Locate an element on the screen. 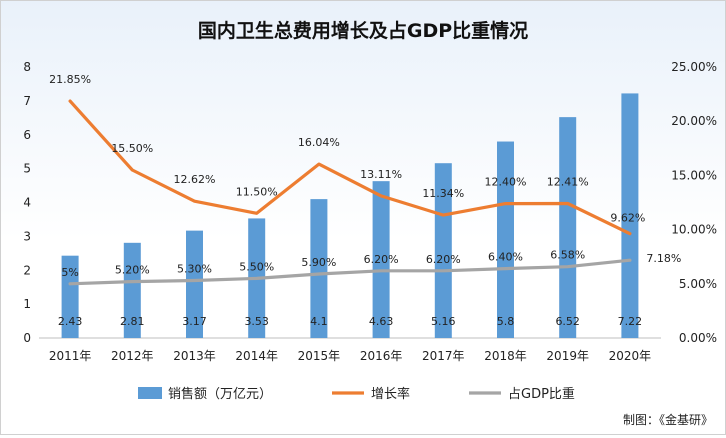  bar-data-label: 3.17 is located at coordinates (194, 321).